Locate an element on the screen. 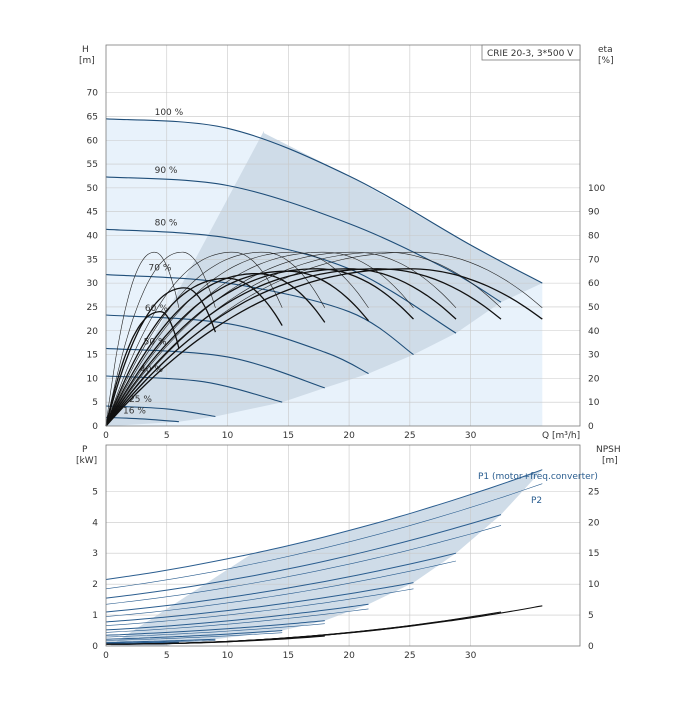 The height and width of the screenshot is (704, 700). y-tick-eta-70: 70 is located at coordinates (594, 260).